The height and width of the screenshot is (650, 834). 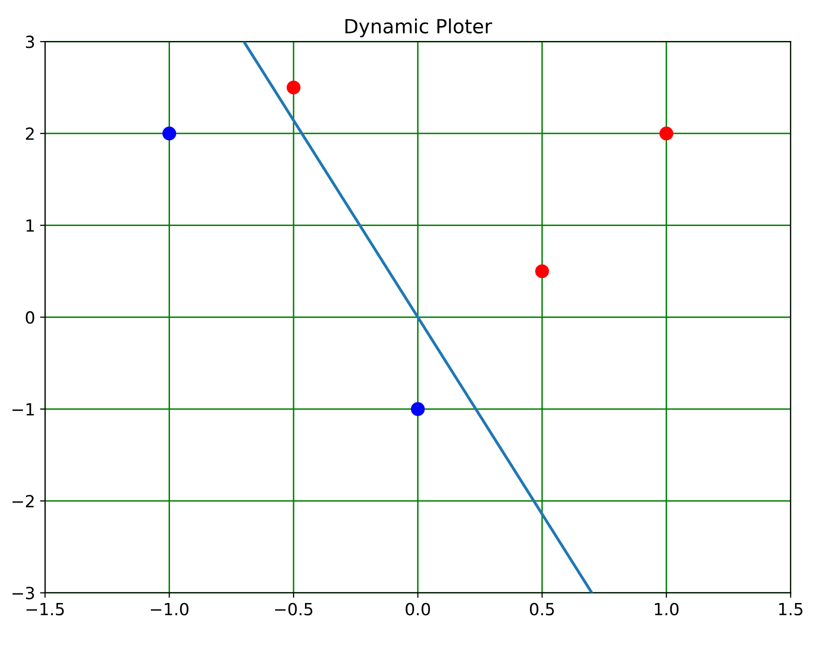 What do you see at coordinates (45, 609) in the screenshot?
I see `x-tick-label: −1.5` at bounding box center [45, 609].